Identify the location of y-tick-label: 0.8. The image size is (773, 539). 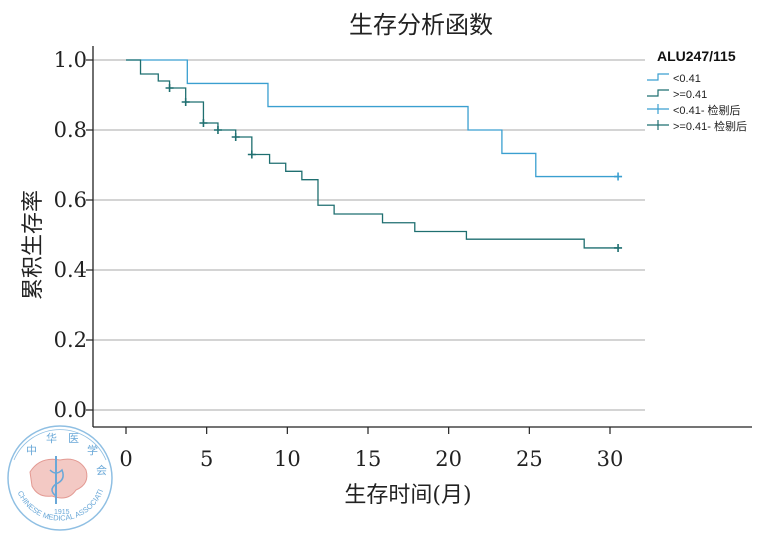
(70, 130).